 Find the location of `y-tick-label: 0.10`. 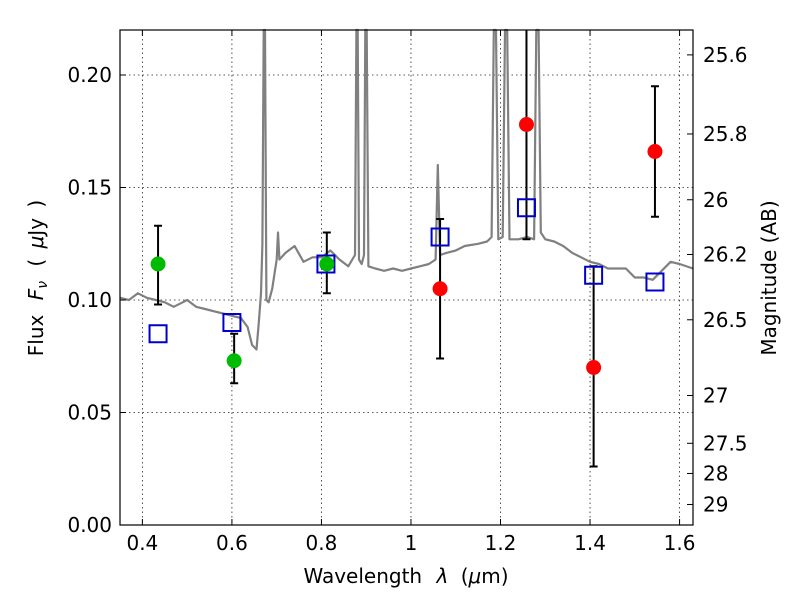

y-tick-label: 0.10 is located at coordinates (89, 300).